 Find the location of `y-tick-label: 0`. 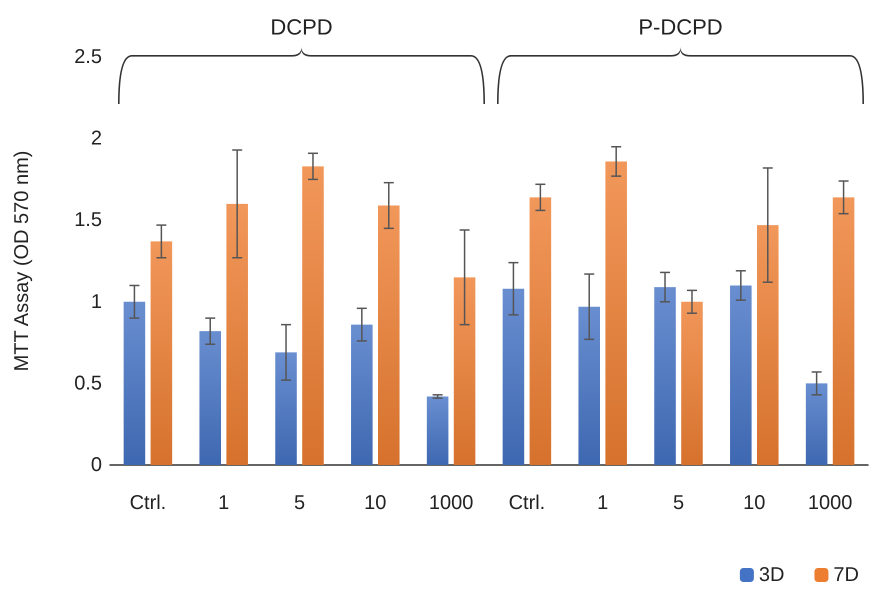

y-tick-label: 0 is located at coordinates (96, 465).